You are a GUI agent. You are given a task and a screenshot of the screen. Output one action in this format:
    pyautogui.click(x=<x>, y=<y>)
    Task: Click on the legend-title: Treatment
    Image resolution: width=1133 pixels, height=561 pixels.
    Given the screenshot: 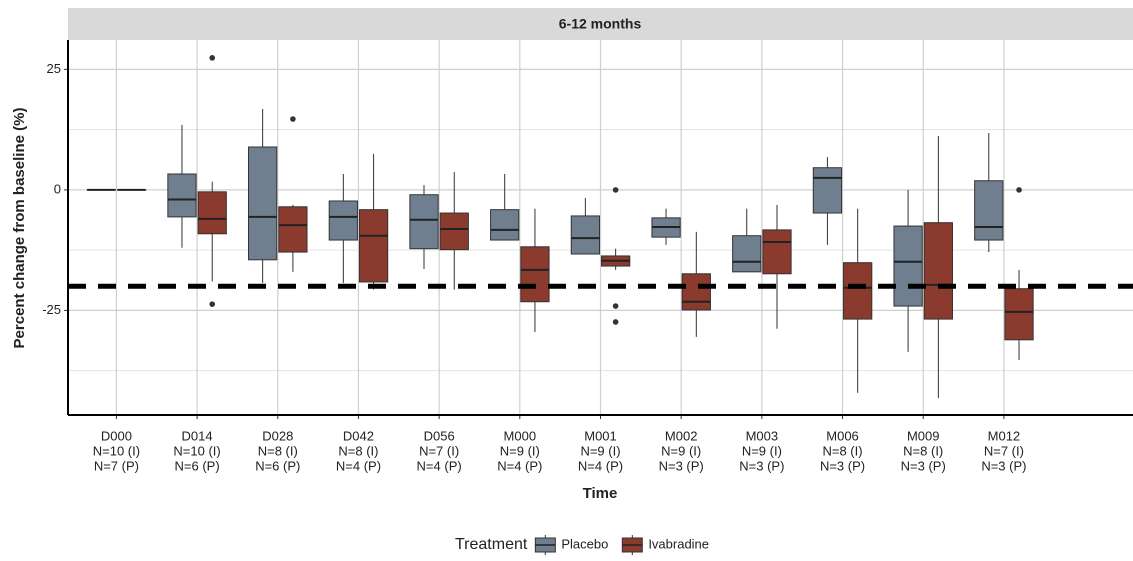 What is the action you would take?
    pyautogui.click(x=491, y=544)
    